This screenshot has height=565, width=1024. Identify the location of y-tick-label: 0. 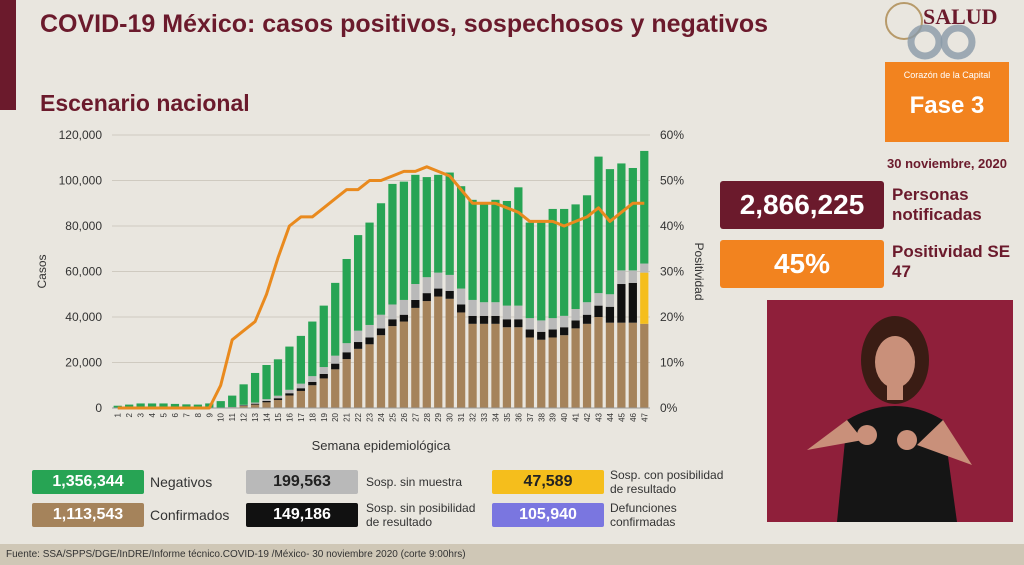
(98, 408).